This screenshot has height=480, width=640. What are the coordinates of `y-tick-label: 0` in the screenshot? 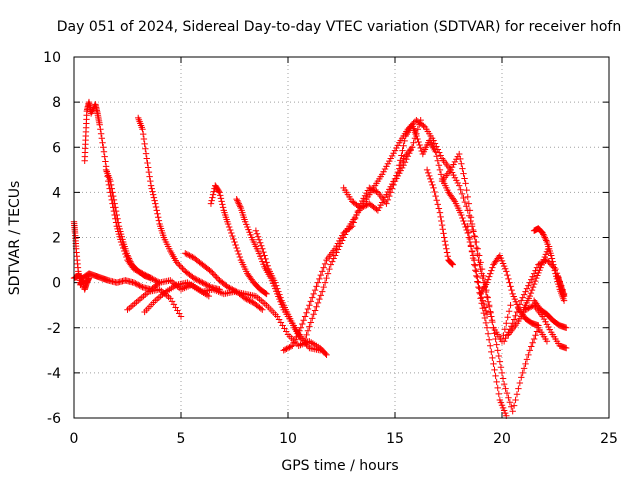 It's located at (56, 284).